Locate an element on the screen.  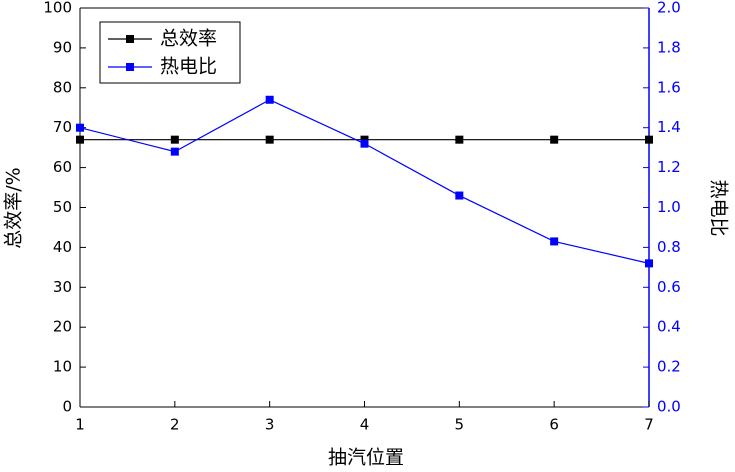
y2-tick-label: 1.8 is located at coordinates (669, 47).